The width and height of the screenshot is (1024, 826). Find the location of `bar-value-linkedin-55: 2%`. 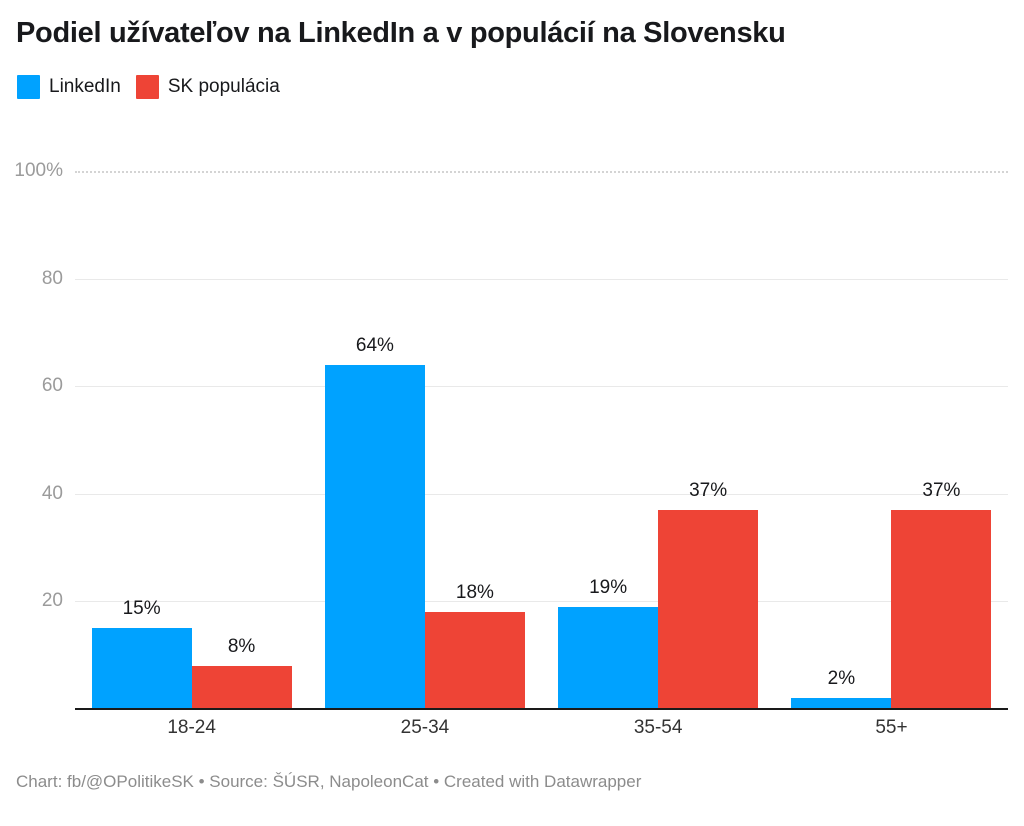

bar-value-linkedin-55: 2% is located at coordinates (841, 679).